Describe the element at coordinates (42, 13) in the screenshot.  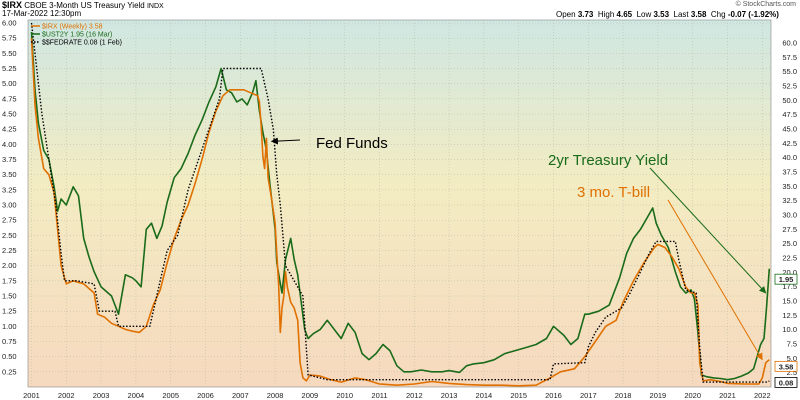
I see `chart-date: 17-Mar-2022 12:30pm` at that location.